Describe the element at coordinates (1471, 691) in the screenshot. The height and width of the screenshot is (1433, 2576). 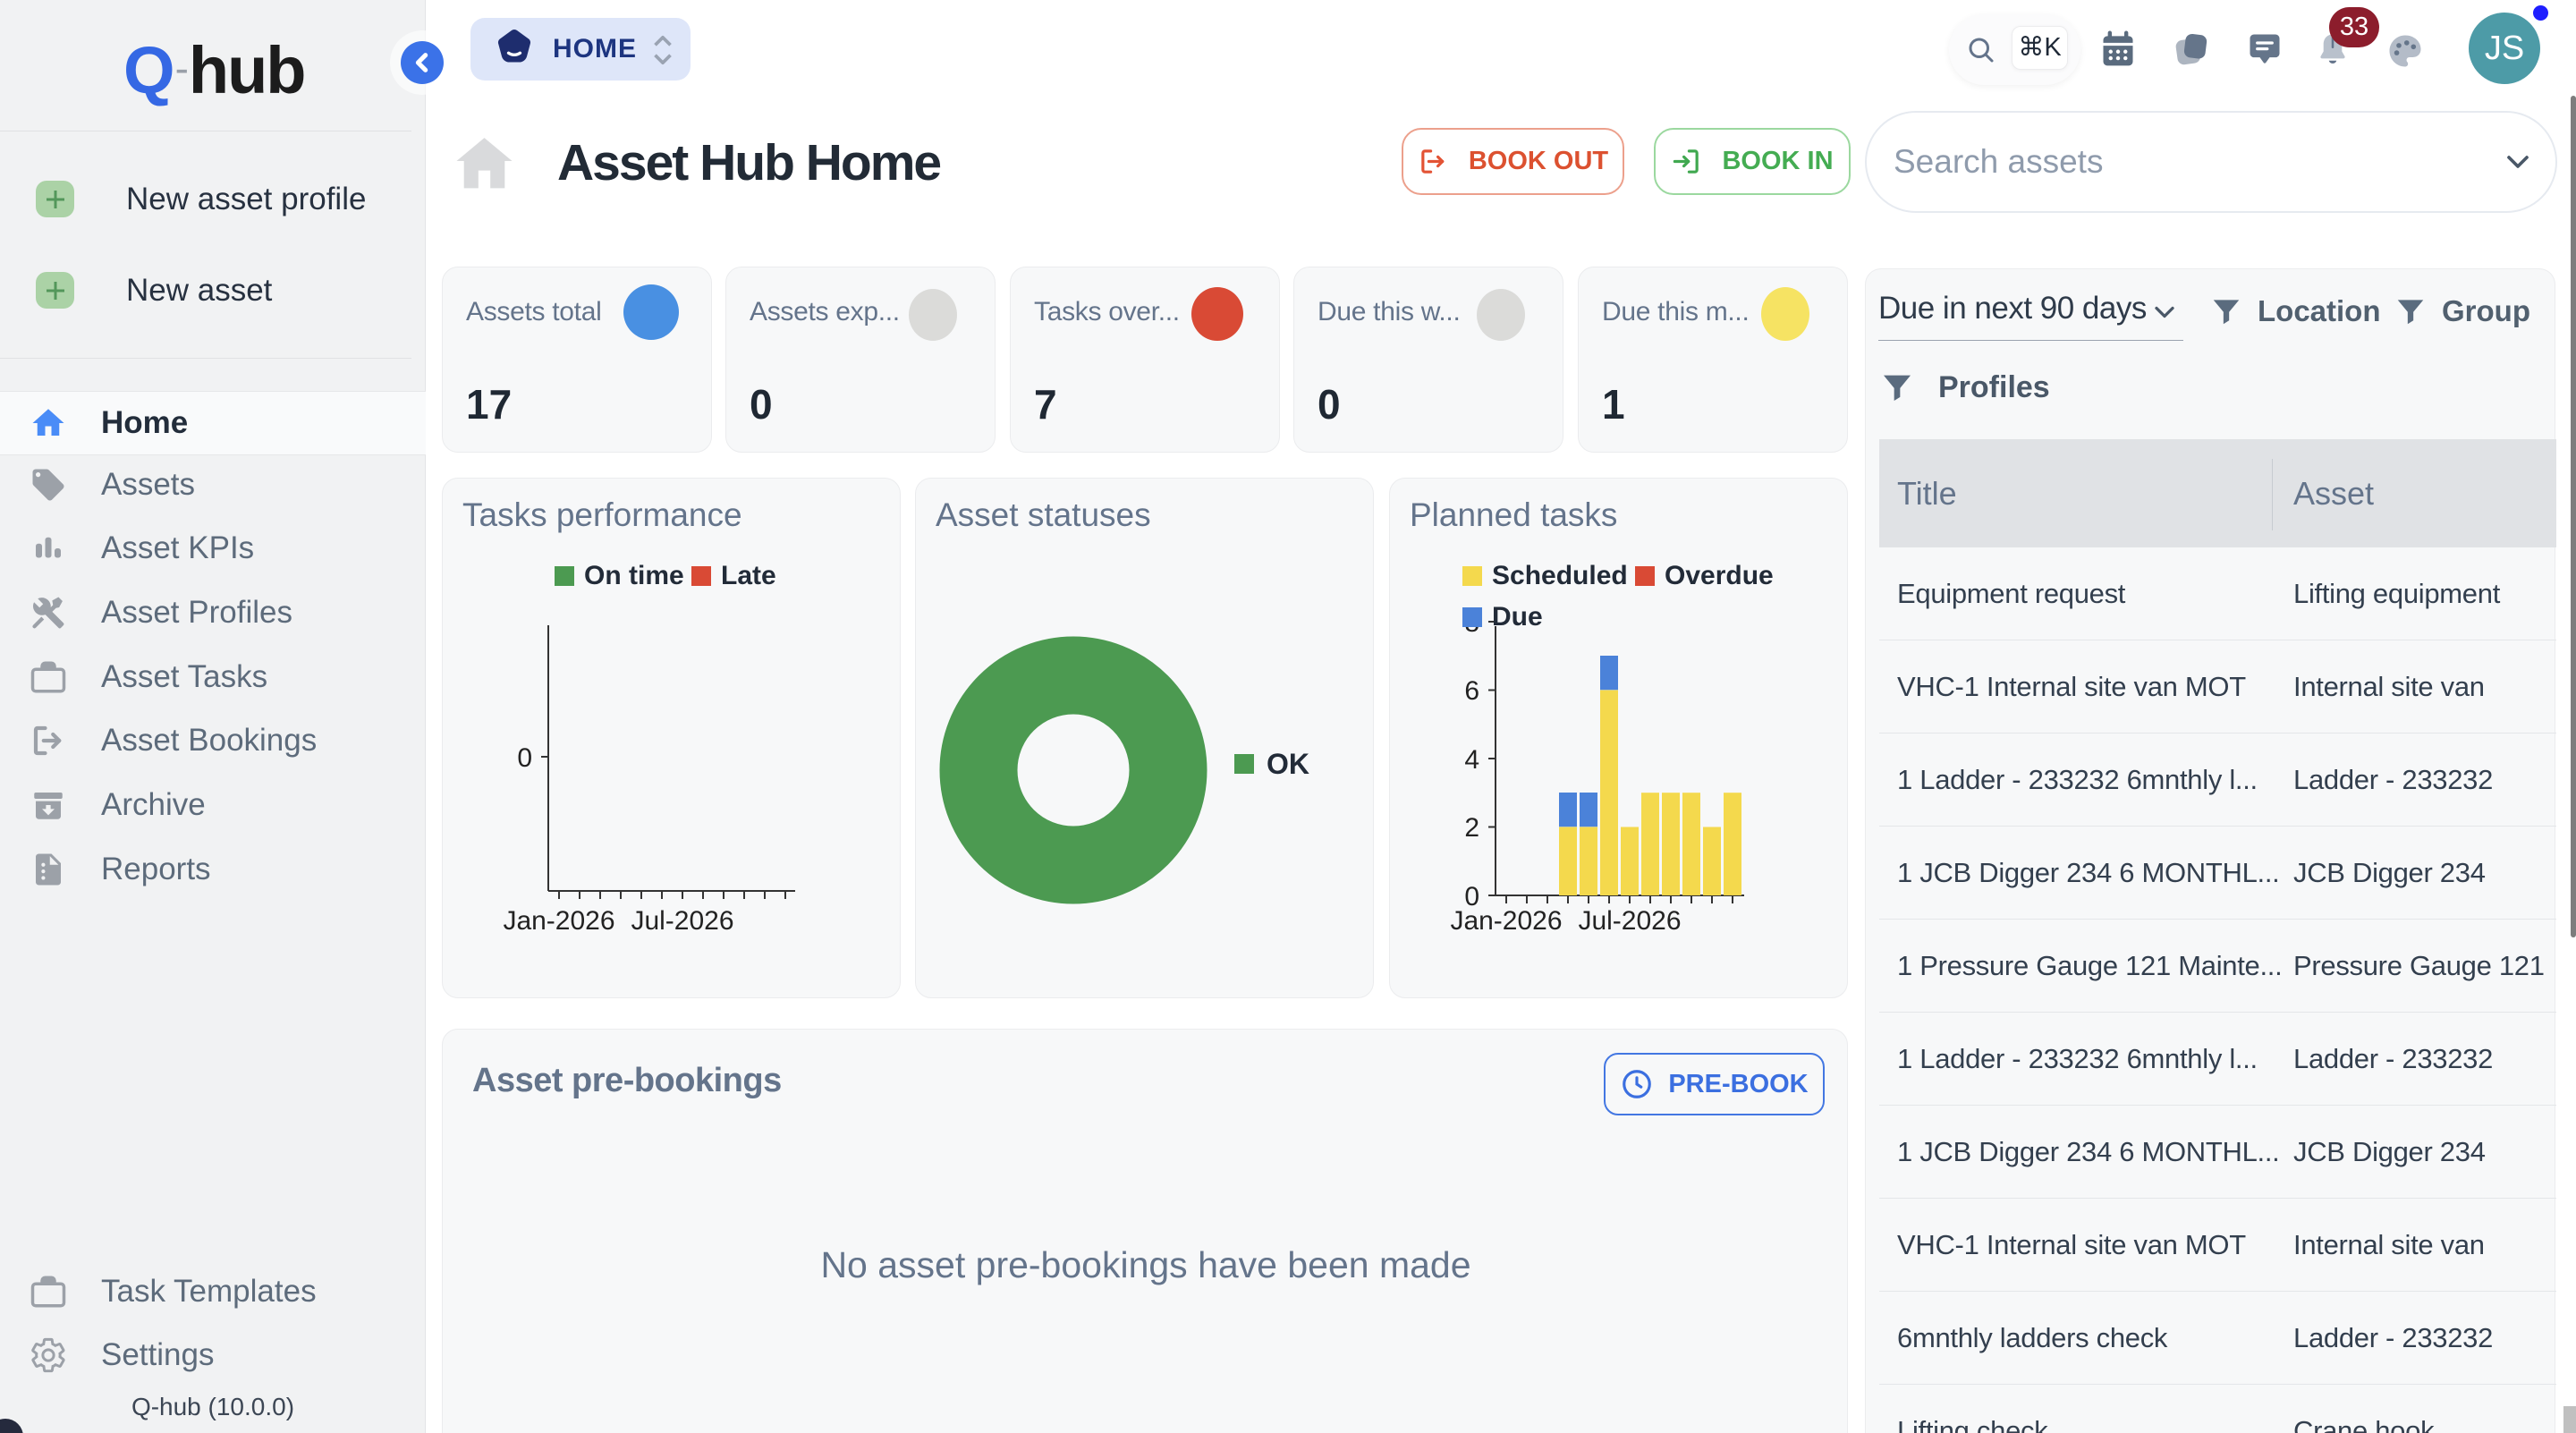
I see `svg-text: 6` at that location.